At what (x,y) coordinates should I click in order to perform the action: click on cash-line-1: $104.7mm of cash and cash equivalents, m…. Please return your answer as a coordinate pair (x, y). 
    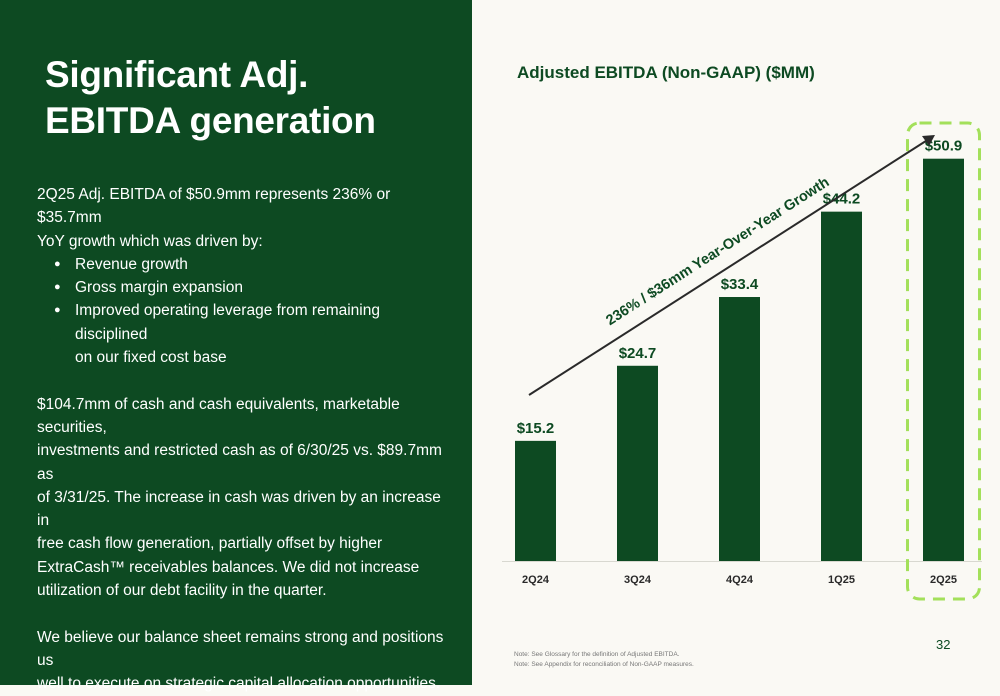
    Looking at the image, I should click on (218, 415).